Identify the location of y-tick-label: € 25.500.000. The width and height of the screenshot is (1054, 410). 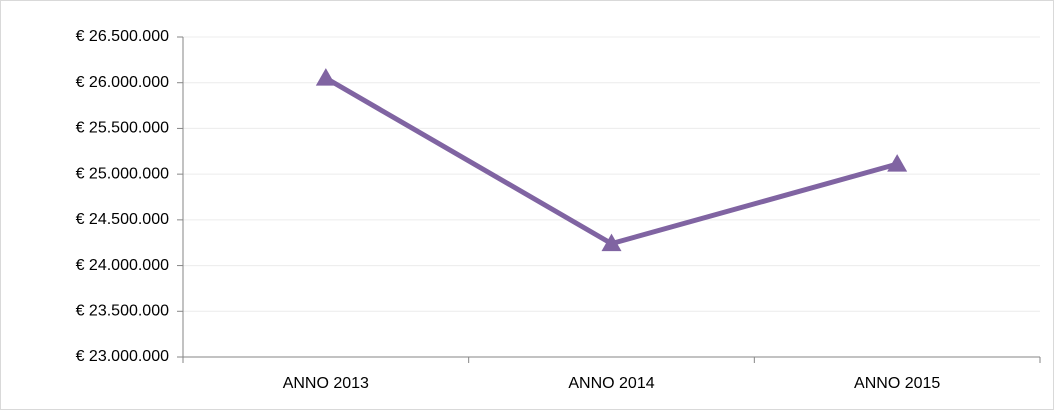
(123, 128).